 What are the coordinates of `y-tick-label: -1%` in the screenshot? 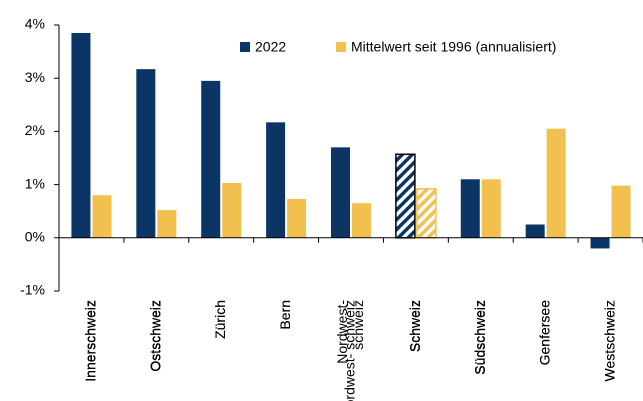 It's located at (32, 290).